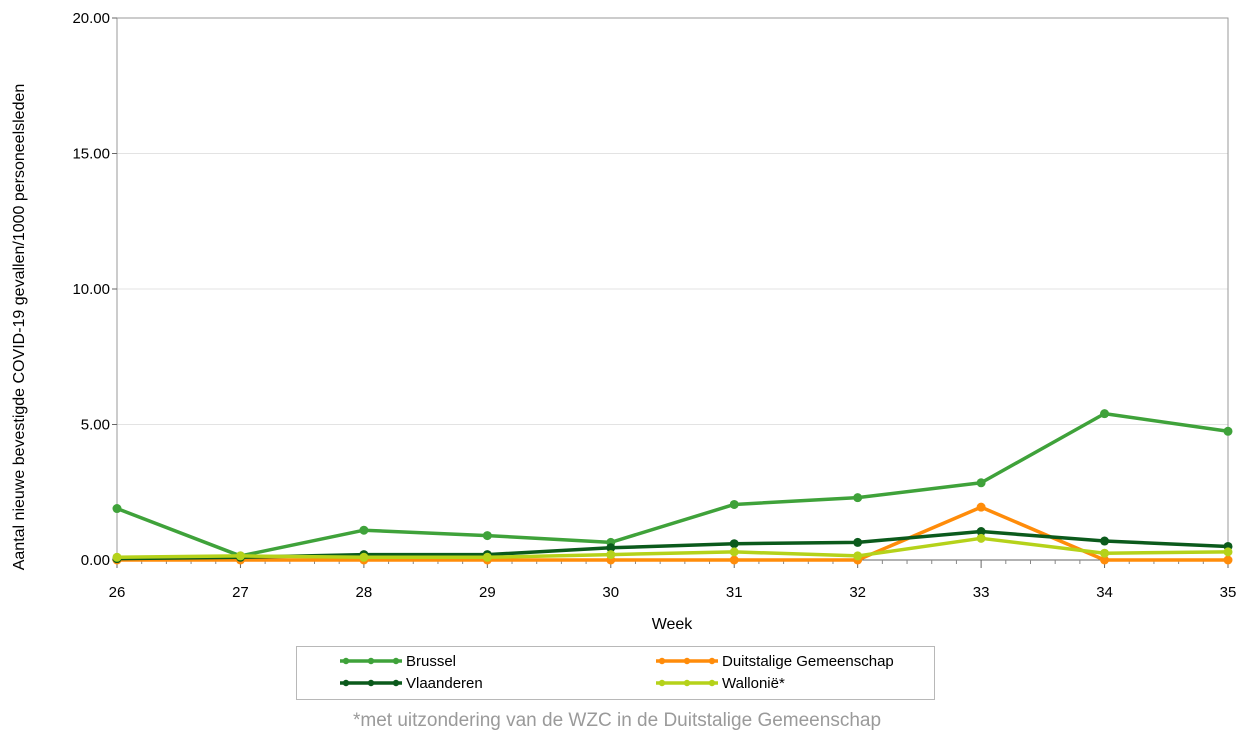 The width and height of the screenshot is (1239, 734). Describe the element at coordinates (610, 592) in the screenshot. I see `x-tick-label: 30` at that location.